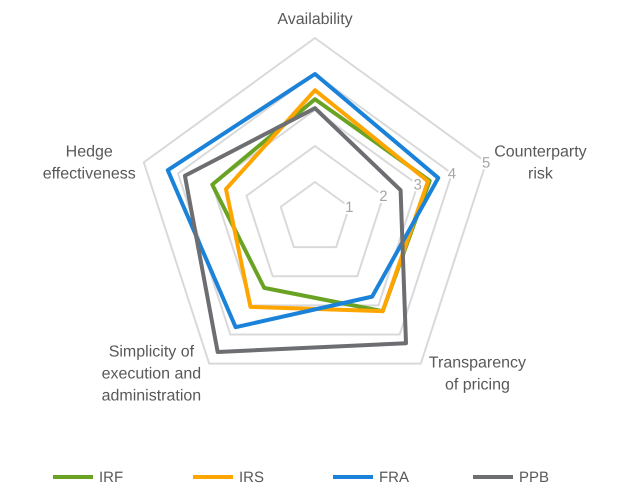  Describe the element at coordinates (534, 477) in the screenshot. I see `legend-label: PPB` at that location.